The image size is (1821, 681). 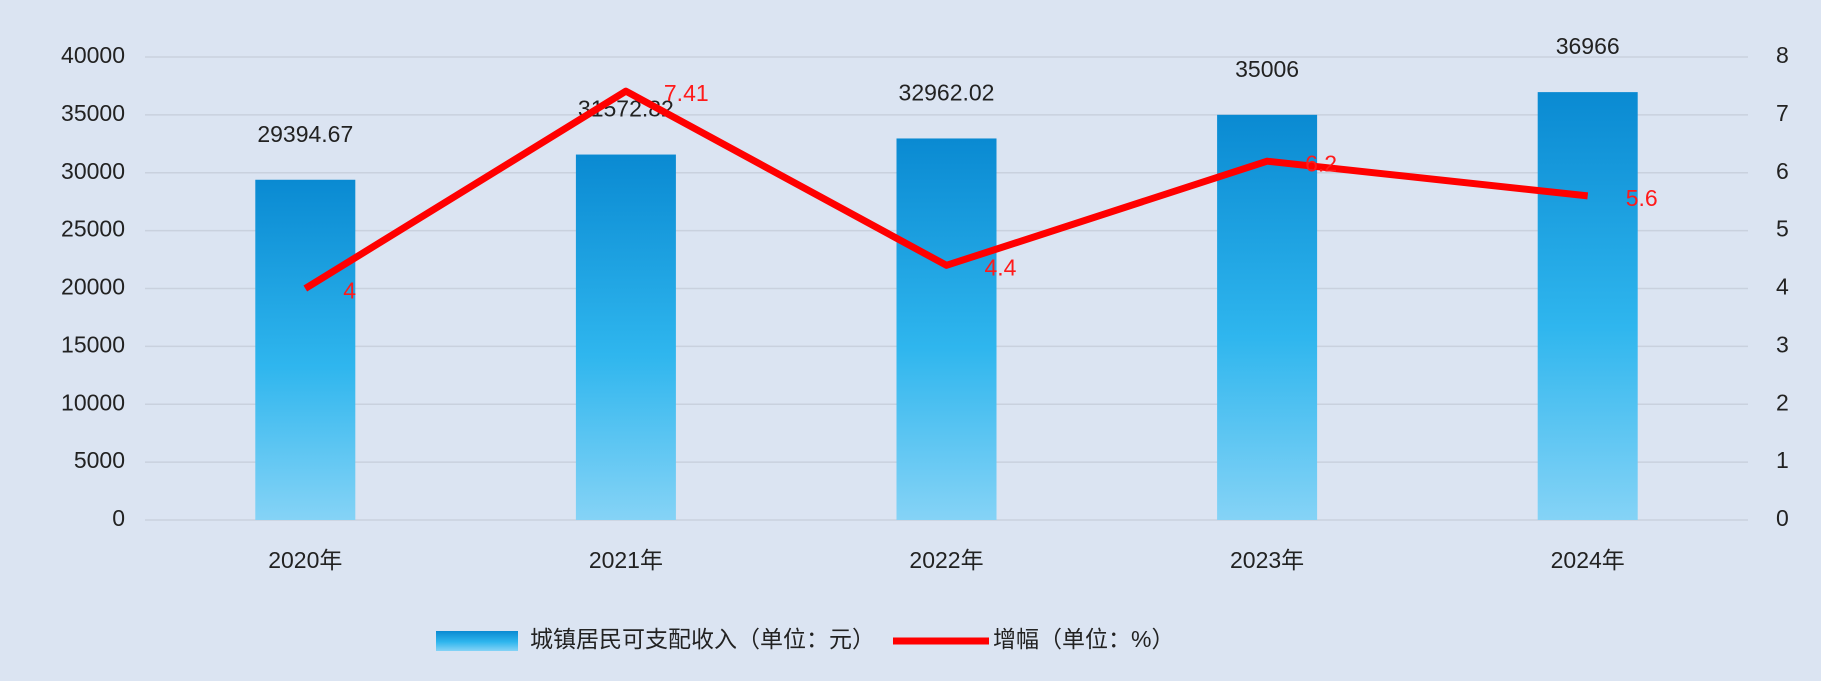 What do you see at coordinates (702, 639) in the screenshot?
I see `legend-label: 城镇居民可支配收入（单位：元）` at bounding box center [702, 639].